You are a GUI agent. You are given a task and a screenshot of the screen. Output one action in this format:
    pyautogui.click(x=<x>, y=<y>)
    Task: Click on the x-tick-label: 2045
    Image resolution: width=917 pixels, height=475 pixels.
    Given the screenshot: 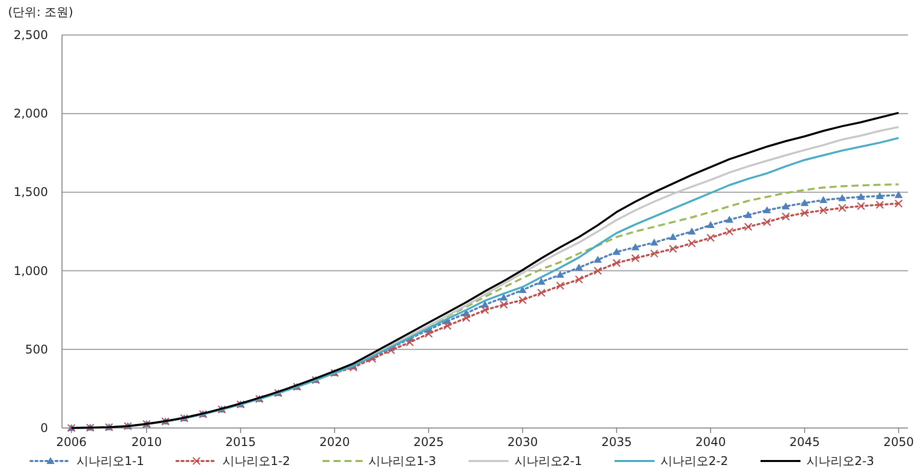 What is the action you would take?
    pyautogui.click(x=804, y=442)
    